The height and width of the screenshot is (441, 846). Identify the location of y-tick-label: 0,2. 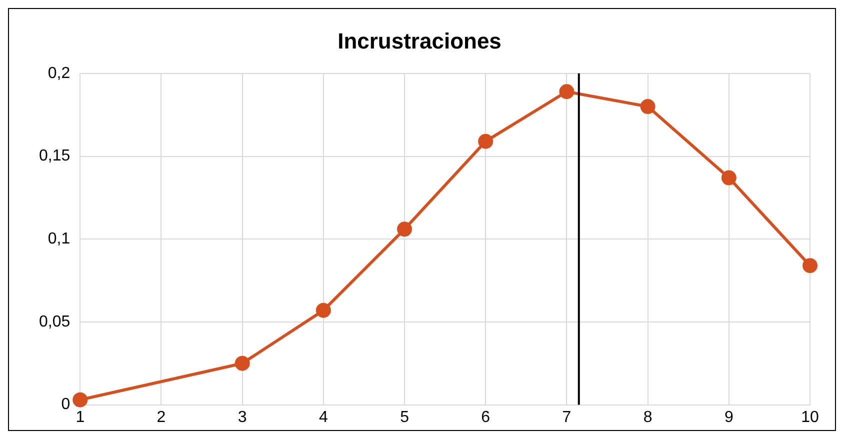
(59, 73).